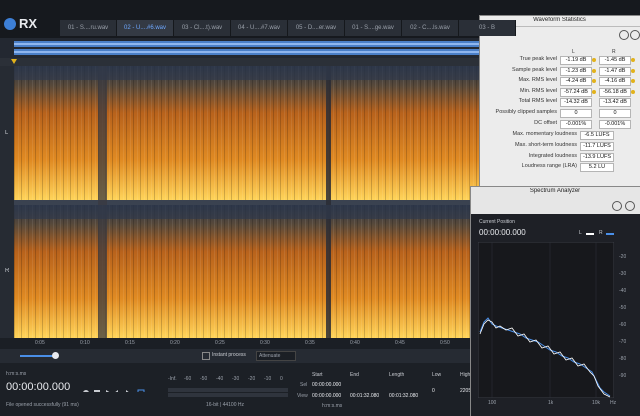 The height and width of the screenshot is (416, 640). I want to click on stat-value: -4.16 dB, so click(615, 82).